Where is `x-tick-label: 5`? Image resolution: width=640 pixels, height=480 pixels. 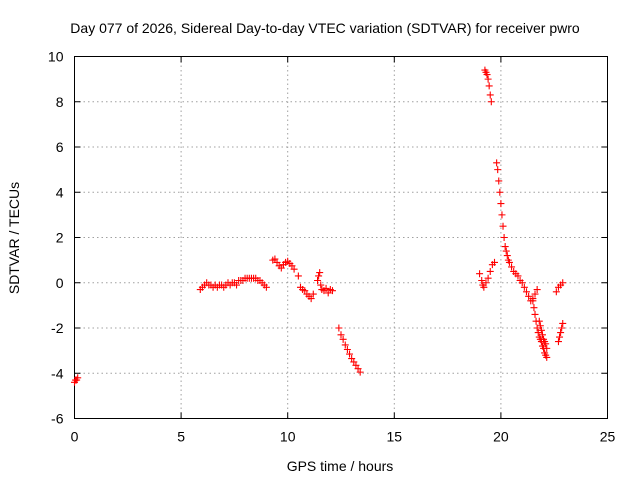
x-tick-label: 5 is located at coordinates (181, 437).